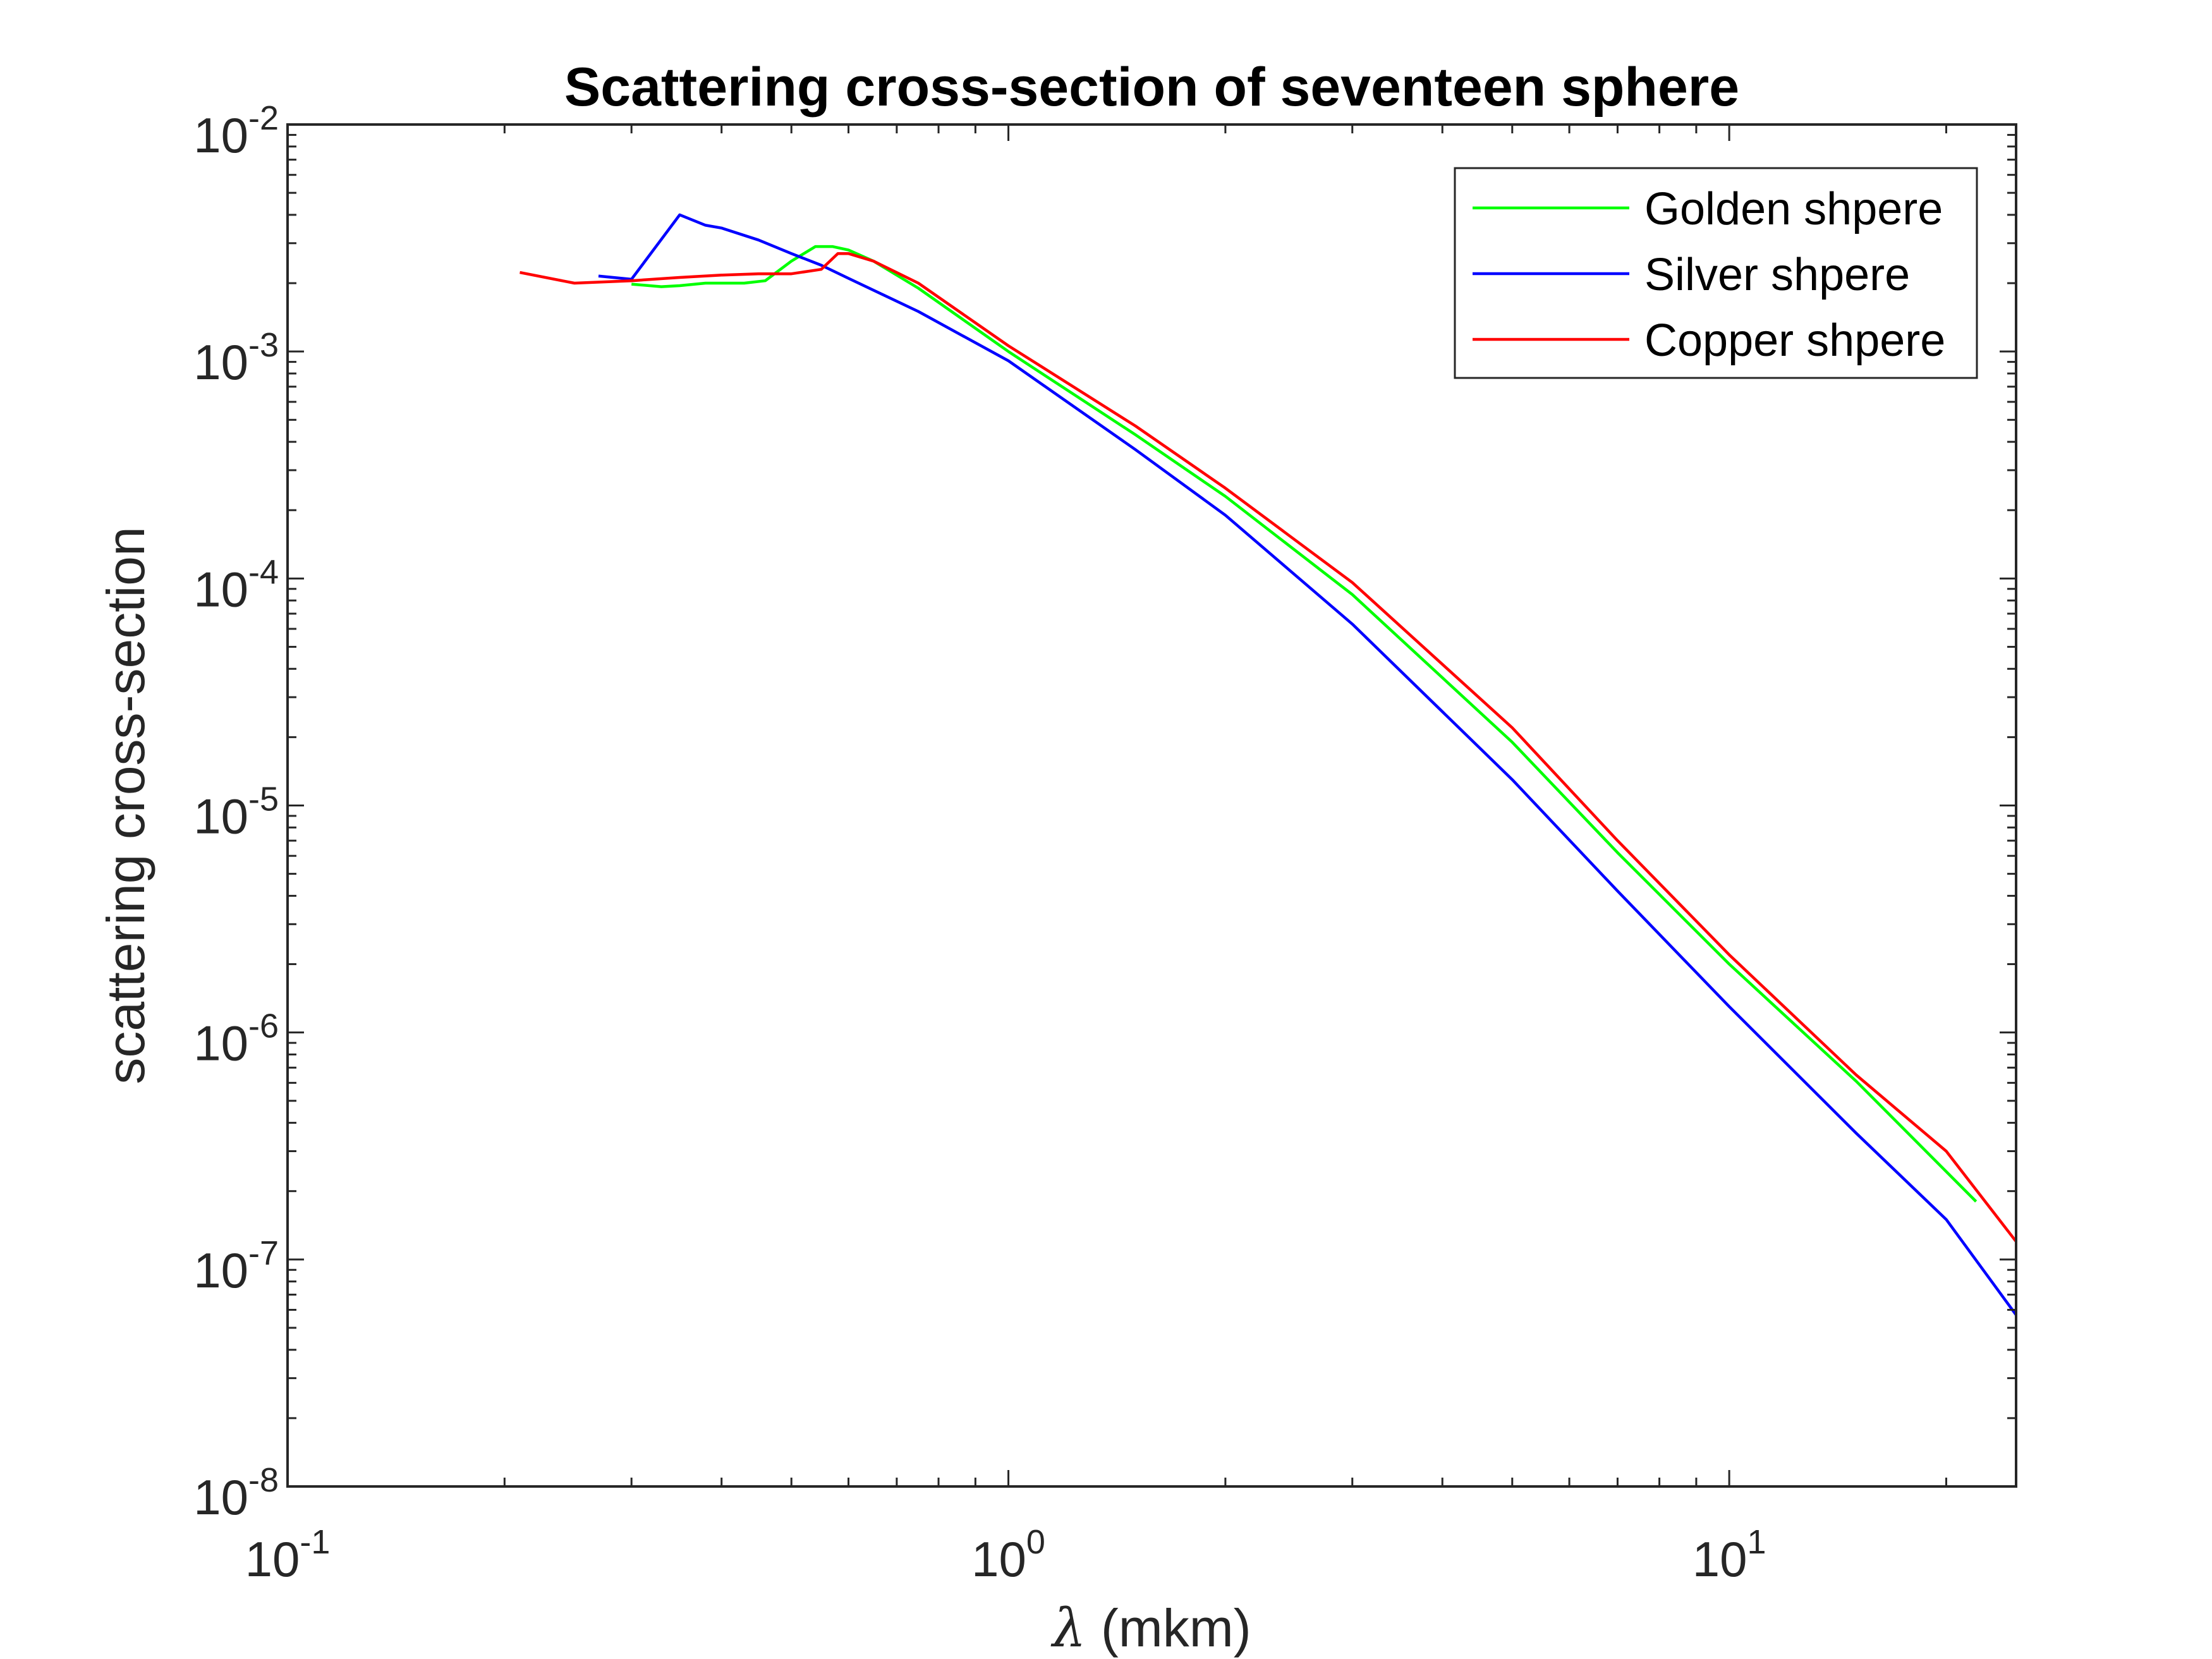  What do you see at coordinates (1035, 1542) in the screenshot?
I see `x-tick-label-exponent: 0` at bounding box center [1035, 1542].